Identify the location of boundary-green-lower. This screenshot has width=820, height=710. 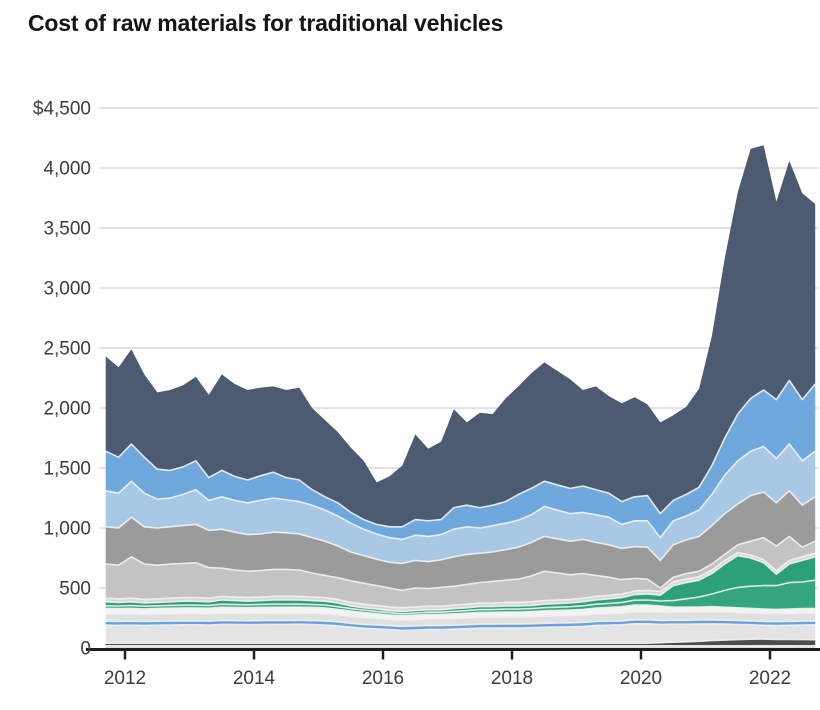
(460, 597).